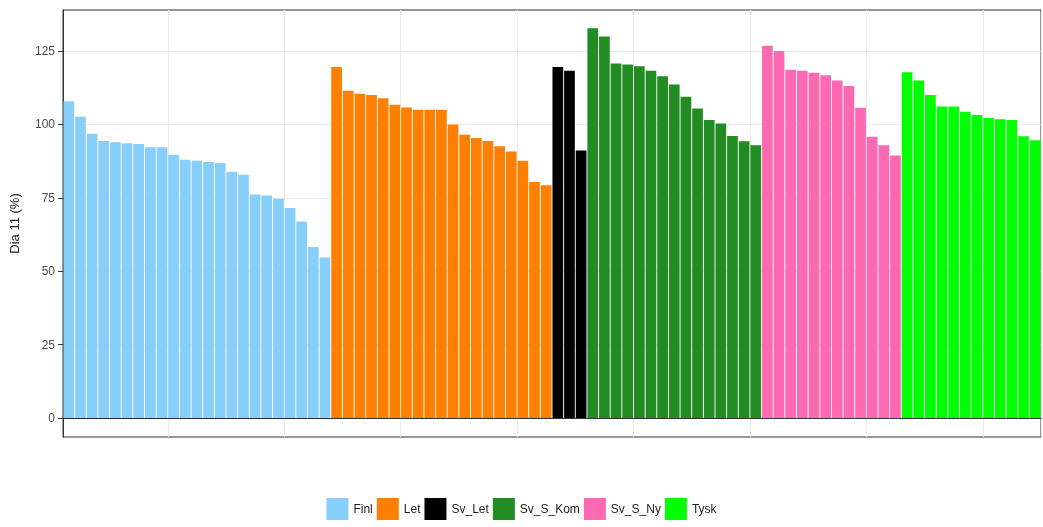 The width and height of the screenshot is (1043, 527). What do you see at coordinates (470, 509) in the screenshot?
I see `legend-label: Sv_Let` at bounding box center [470, 509].